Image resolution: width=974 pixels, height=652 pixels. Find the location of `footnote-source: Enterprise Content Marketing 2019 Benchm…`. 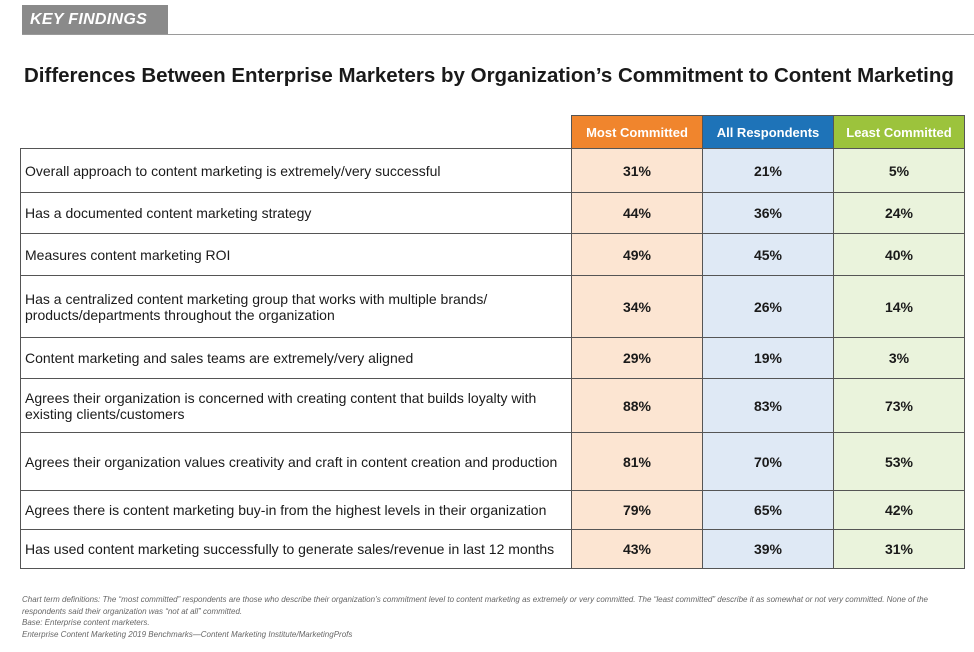

footnote-source: Enterprise Content Marketing 2019 Benchm… is located at coordinates (187, 634).